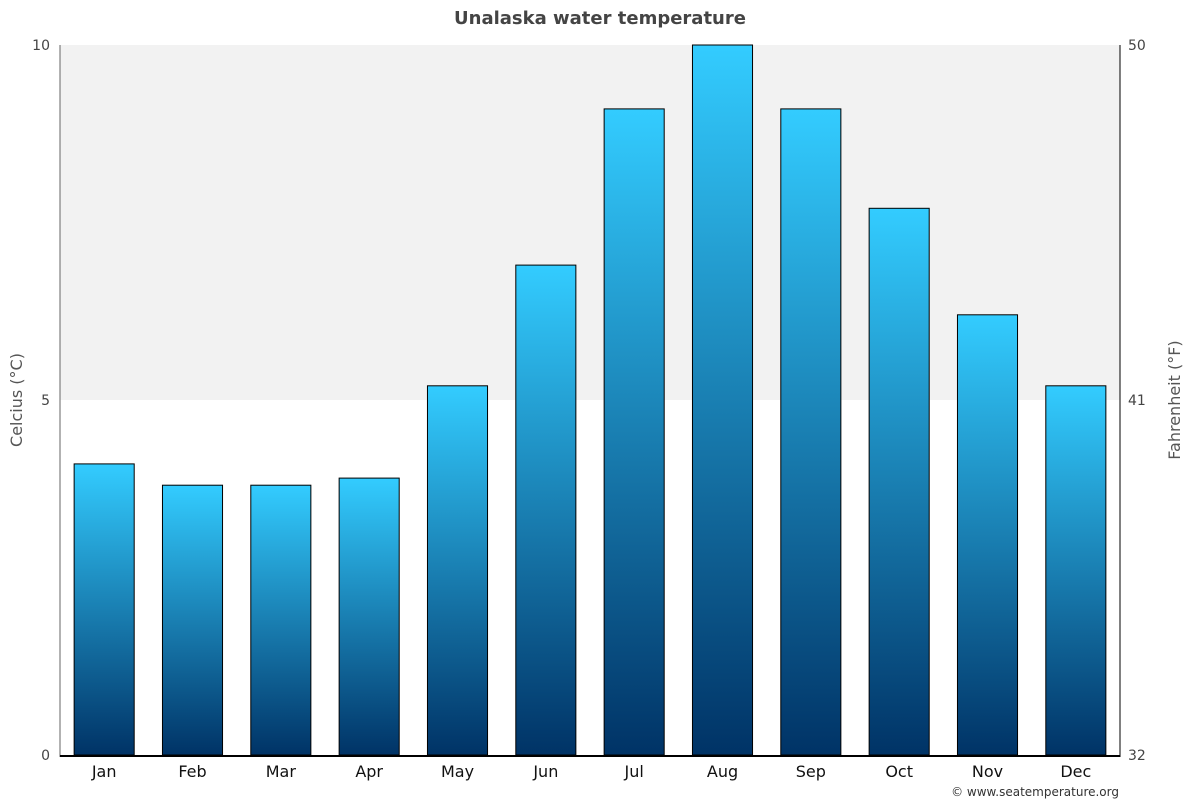 The width and height of the screenshot is (1200, 804). I want to click on x-tick-label-nov: Nov, so click(987, 771).